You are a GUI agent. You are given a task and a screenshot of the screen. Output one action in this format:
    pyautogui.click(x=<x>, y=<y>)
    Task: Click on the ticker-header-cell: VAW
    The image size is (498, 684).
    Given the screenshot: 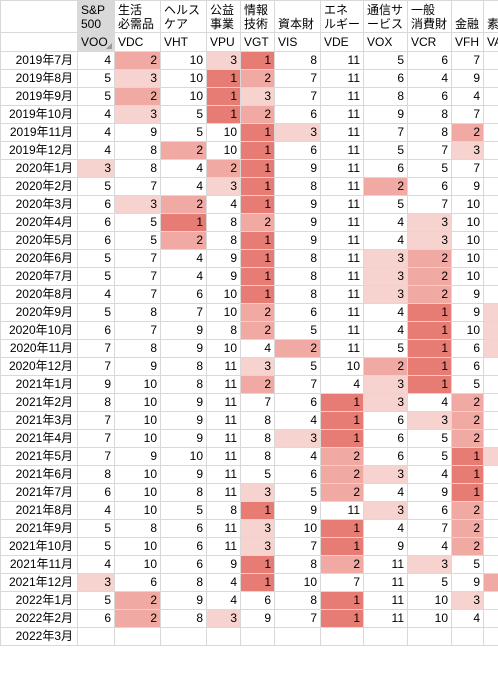 What is the action you would take?
    pyautogui.click(x=490, y=42)
    